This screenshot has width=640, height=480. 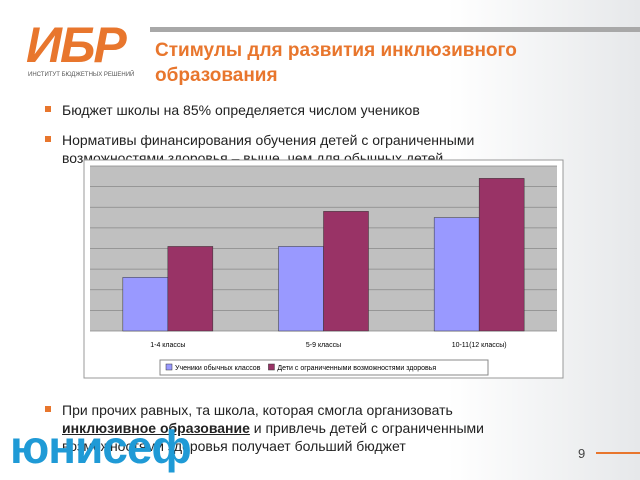 What do you see at coordinates (479, 345) in the screenshot?
I see `x-tick-label: 10-11(12 классы)` at bounding box center [479, 345].